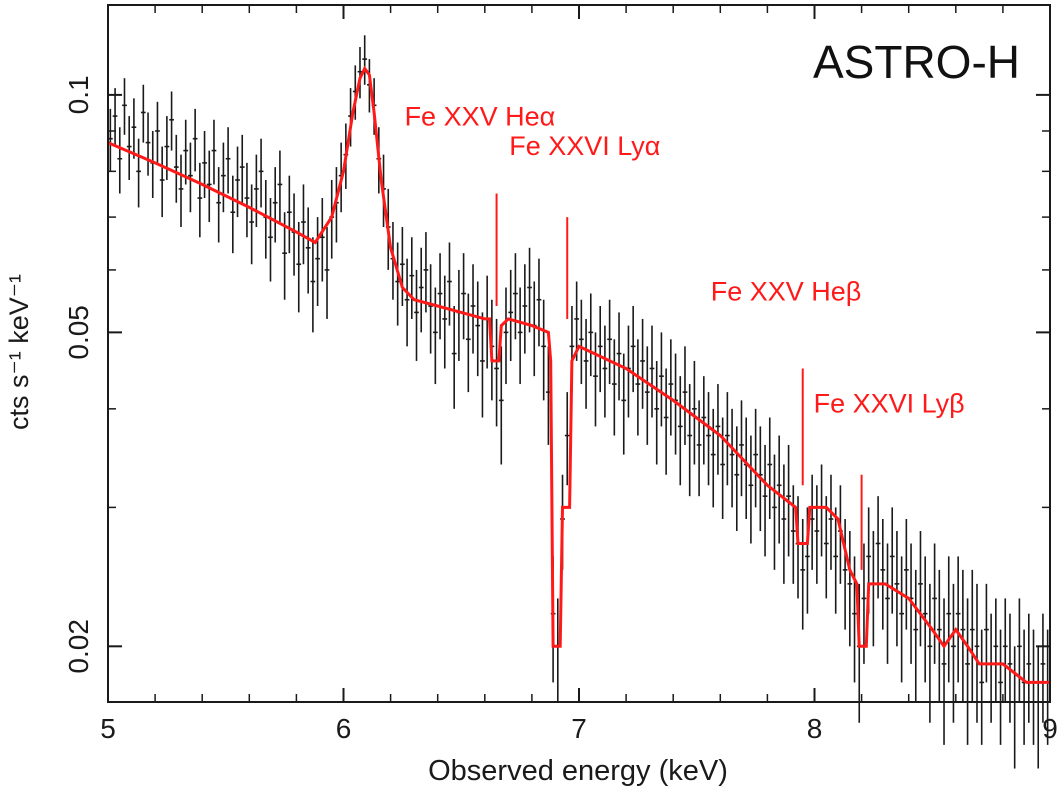 This screenshot has height=789, width=1061. Describe the element at coordinates (78, 94) in the screenshot. I see `y-tick-label: 0.1` at that location.